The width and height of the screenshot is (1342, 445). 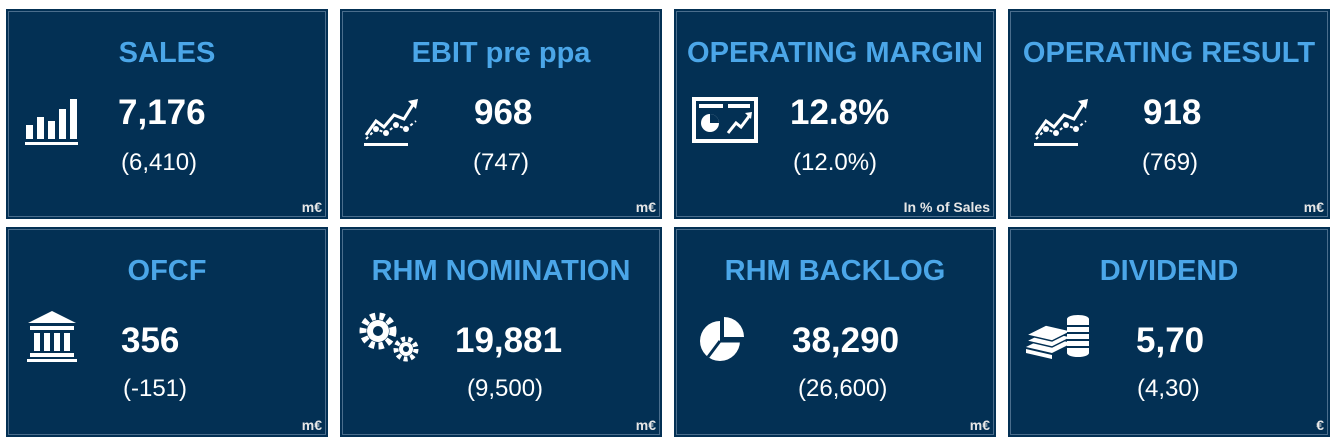 What do you see at coordinates (167, 53) in the screenshot?
I see `kpi-title: SALES` at bounding box center [167, 53].